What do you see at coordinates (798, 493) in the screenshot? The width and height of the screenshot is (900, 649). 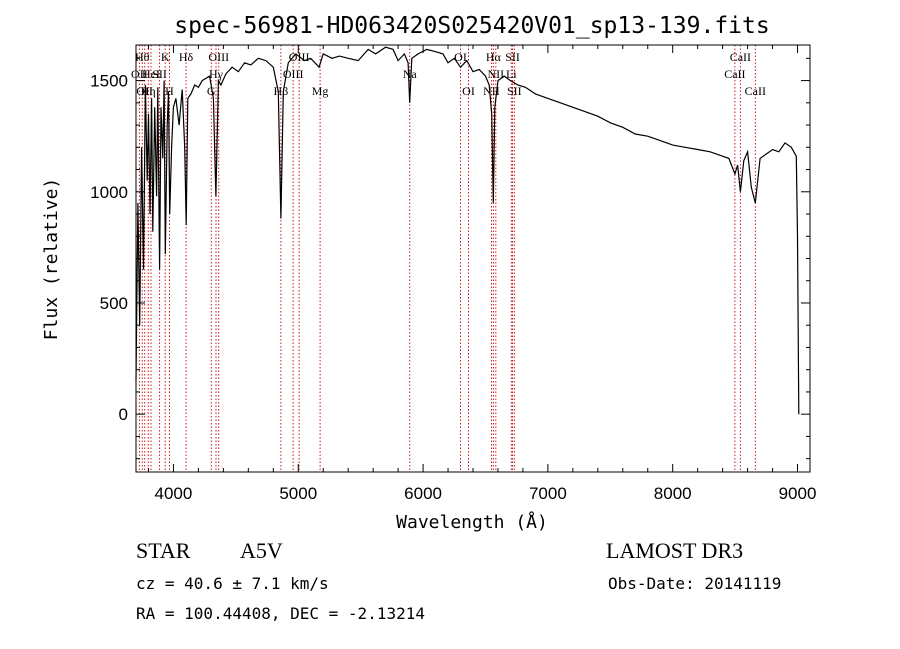 I see `x-tick-label: 9000` at bounding box center [798, 493].